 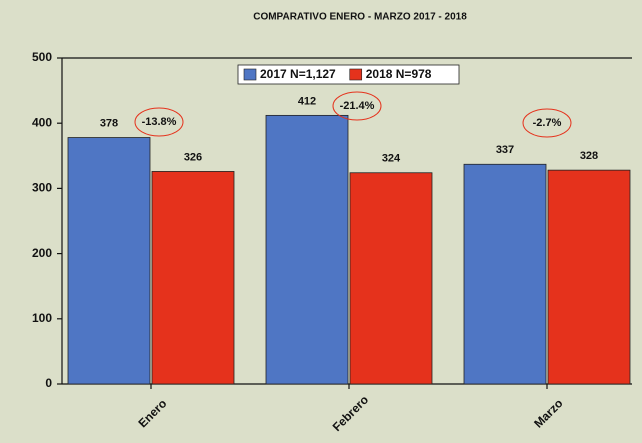 I want to click on legend-label: 2018 N=978, so click(x=399, y=74).